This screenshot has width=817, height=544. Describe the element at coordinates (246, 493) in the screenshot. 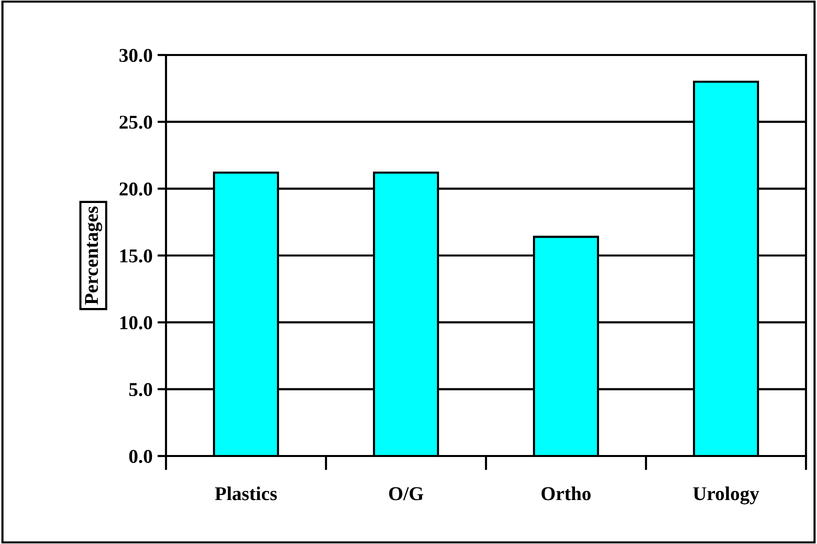

I see `x-tick-label: Plastics` at that location.